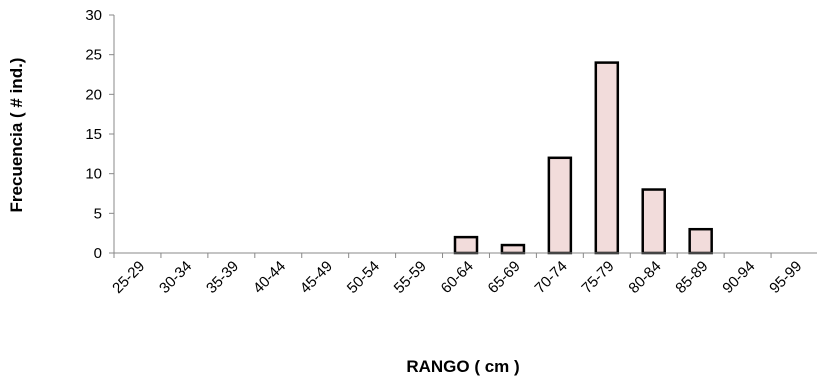 The image size is (817, 383). Describe the element at coordinates (222, 277) in the screenshot. I see `x-tick-label: 35-39` at that location.